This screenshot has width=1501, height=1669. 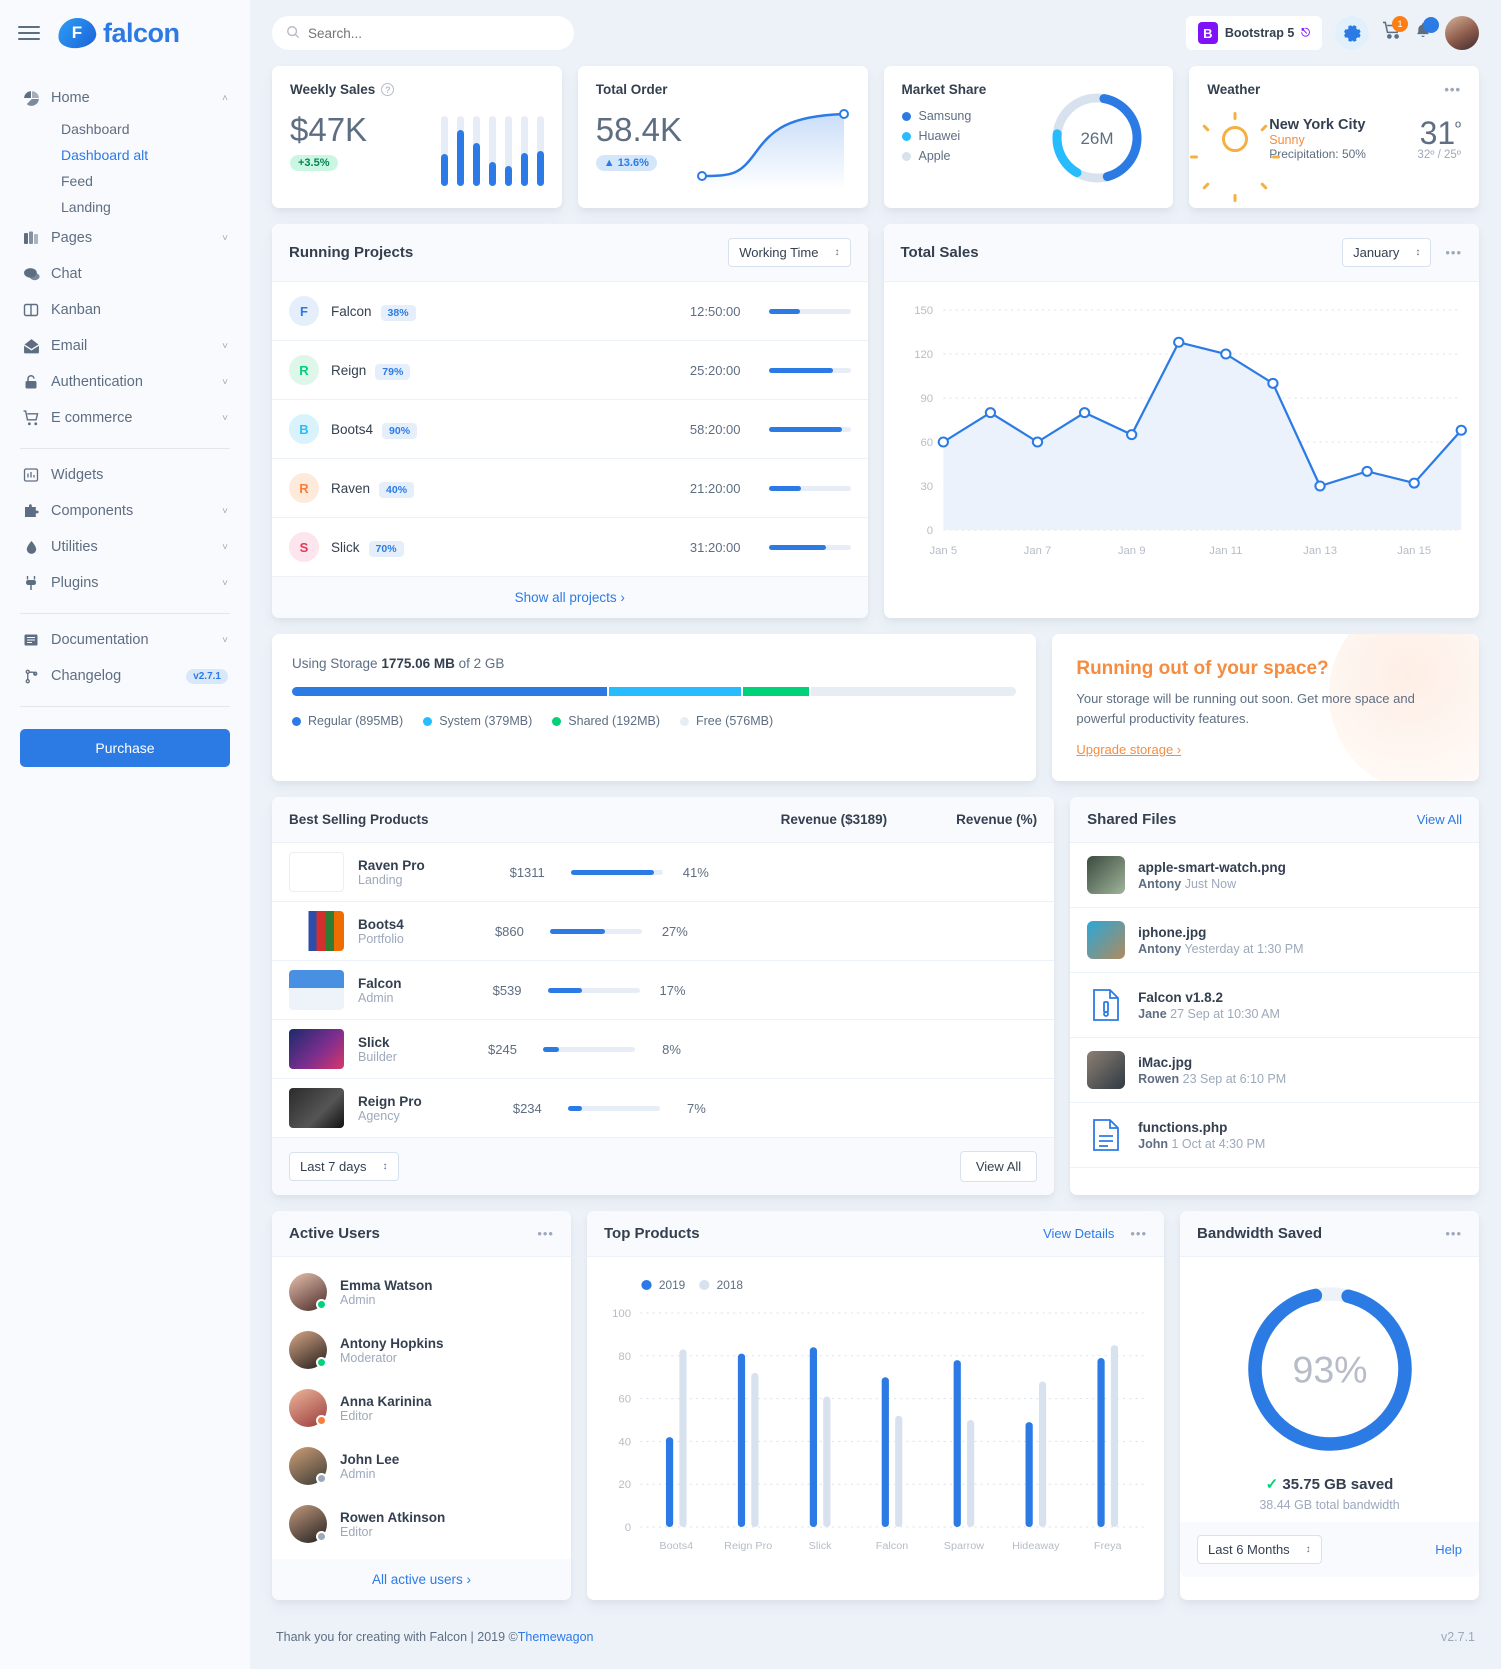 What do you see at coordinates (663, 872) in the screenshot?
I see `table-row: Raven Pro Landing $1311 41%` at bounding box center [663, 872].